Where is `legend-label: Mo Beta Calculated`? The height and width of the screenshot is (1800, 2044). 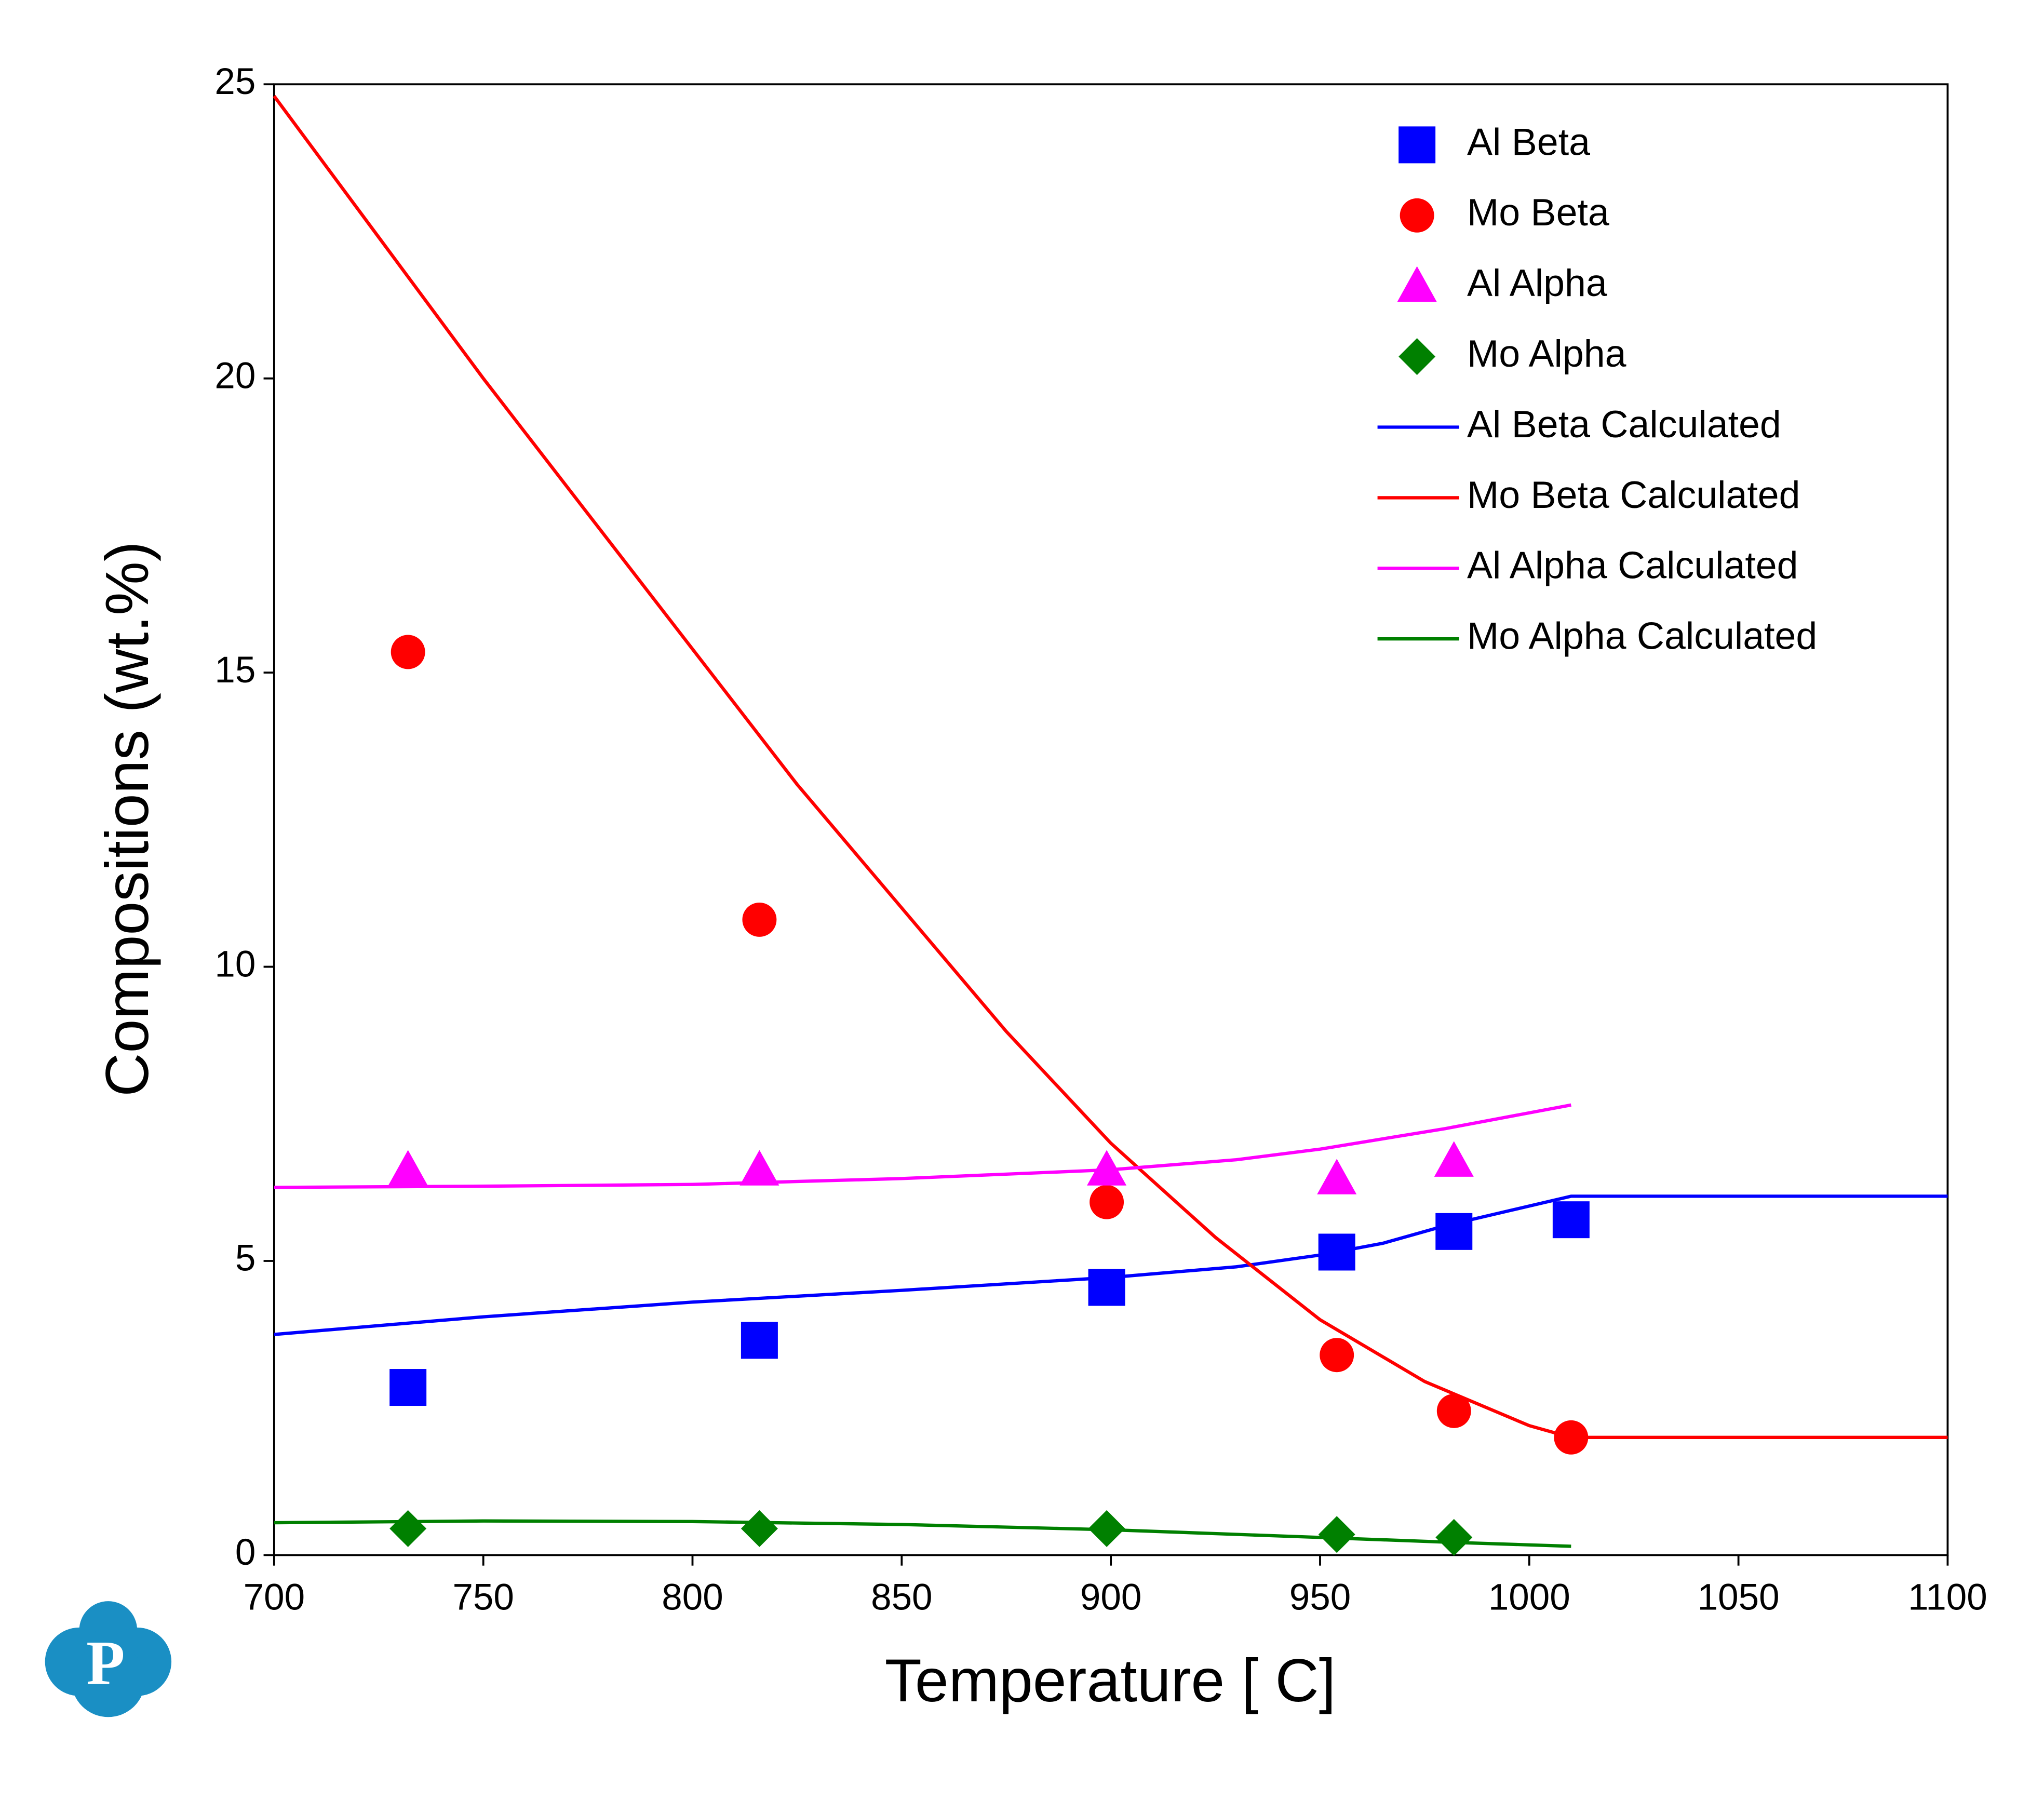
legend-label: Mo Beta Calculated is located at coordinates (1633, 494).